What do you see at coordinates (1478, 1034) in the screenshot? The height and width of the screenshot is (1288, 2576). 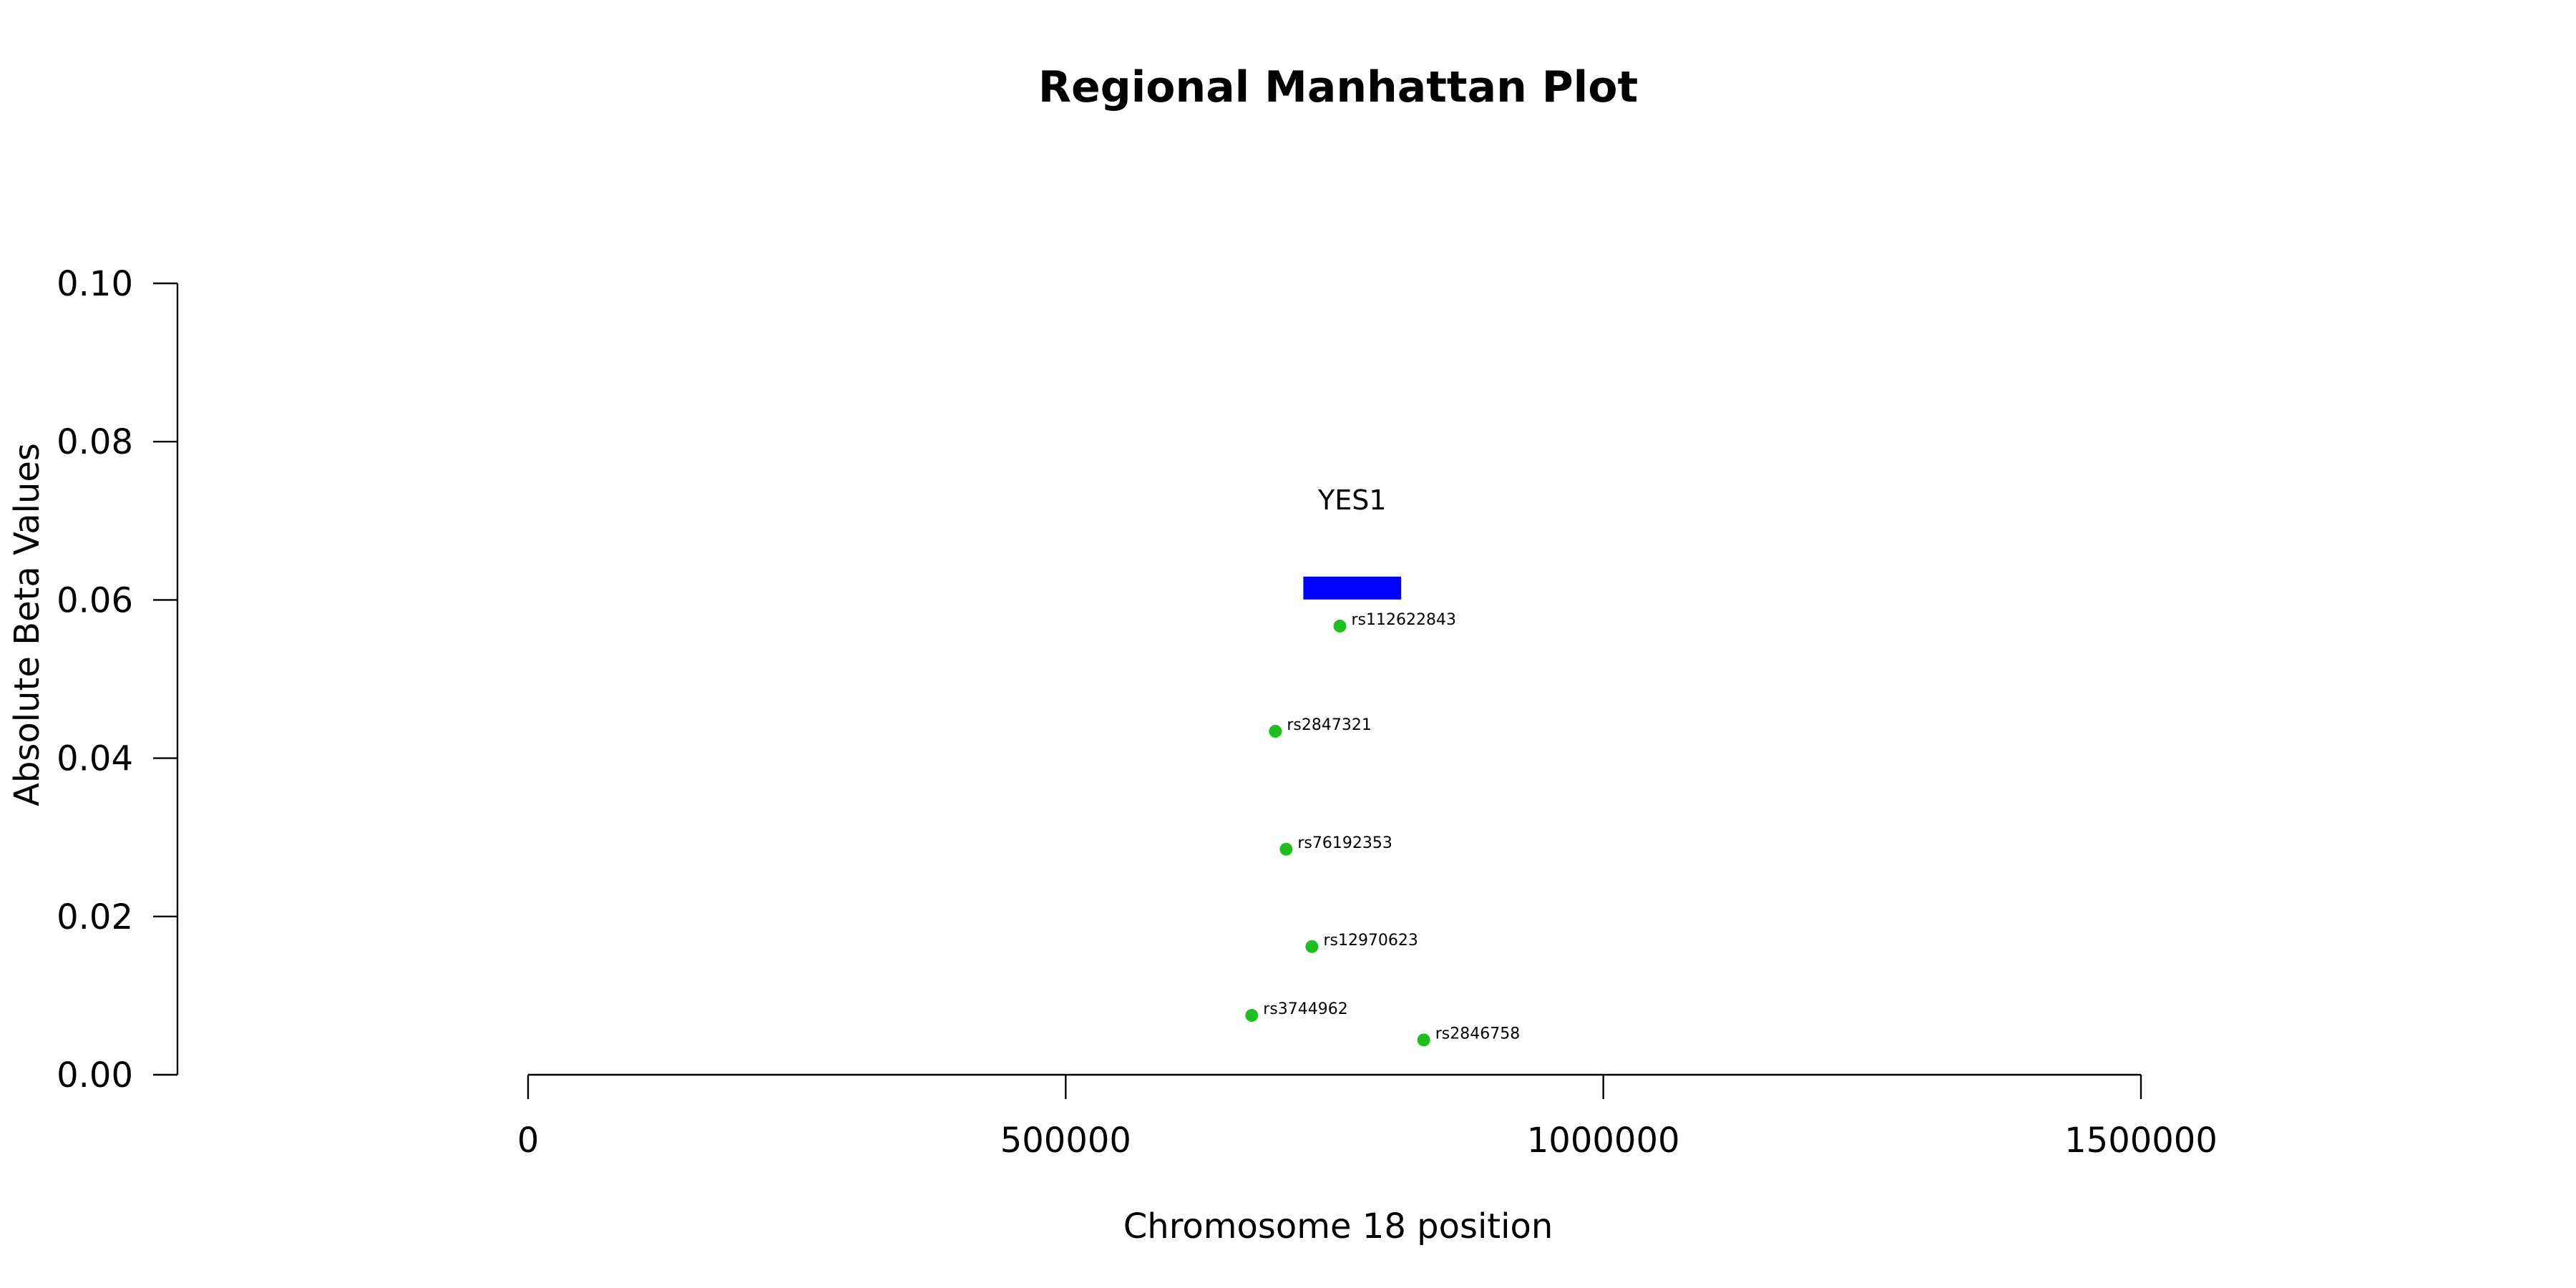 I see `snp-label: rs2846758` at bounding box center [1478, 1034].